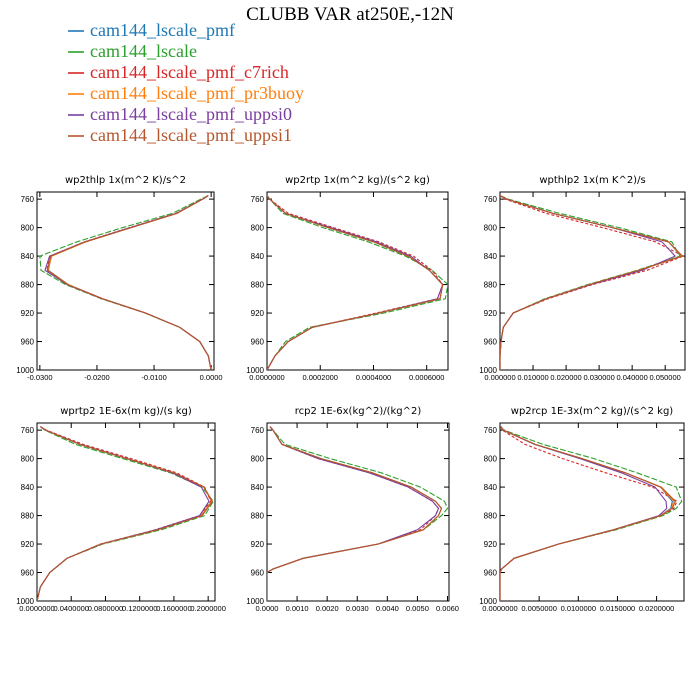 This screenshot has width=700, height=700. I want to click on x-tick-label: 0.0800000, so click(105, 608).